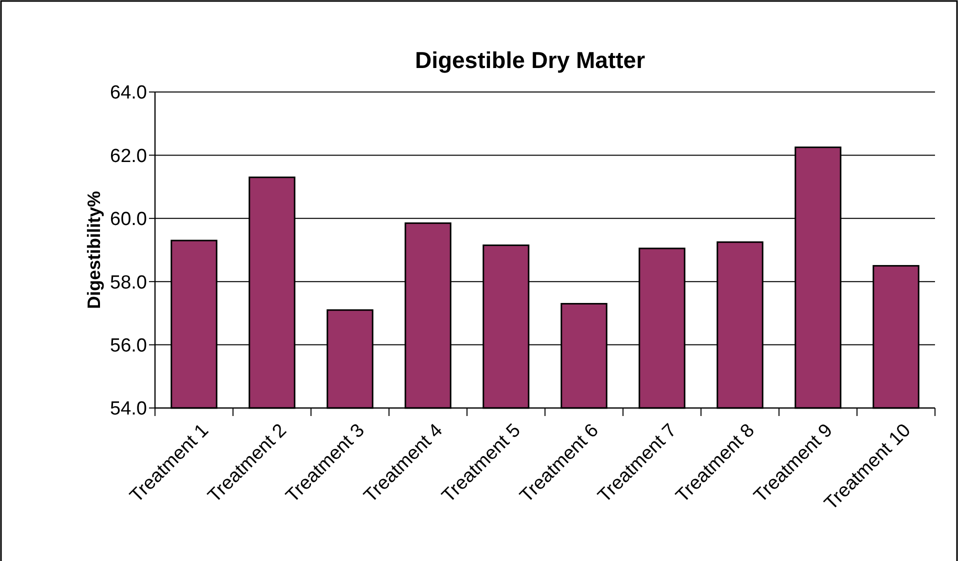  What do you see at coordinates (128, 219) in the screenshot?
I see `y-tick-label: 60.0` at bounding box center [128, 219].